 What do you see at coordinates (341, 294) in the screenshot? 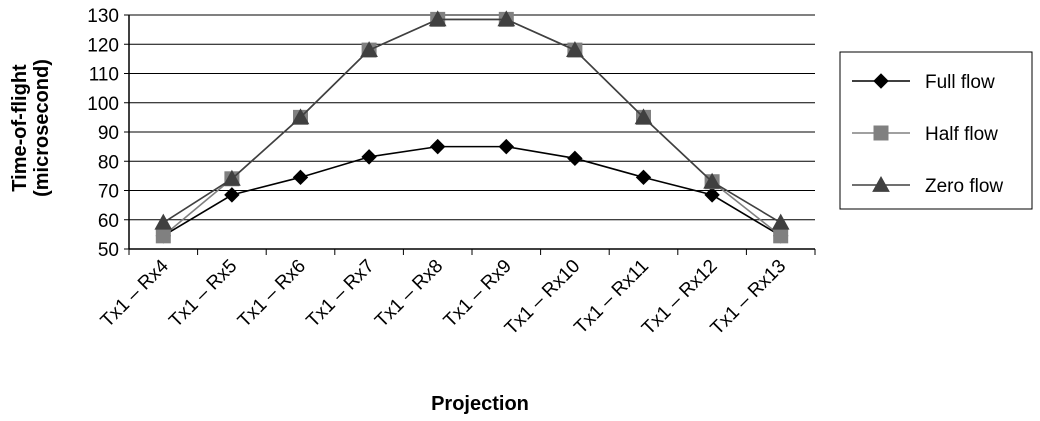
I see `x-tick-label: Tx1 – Rx7` at bounding box center [341, 294].